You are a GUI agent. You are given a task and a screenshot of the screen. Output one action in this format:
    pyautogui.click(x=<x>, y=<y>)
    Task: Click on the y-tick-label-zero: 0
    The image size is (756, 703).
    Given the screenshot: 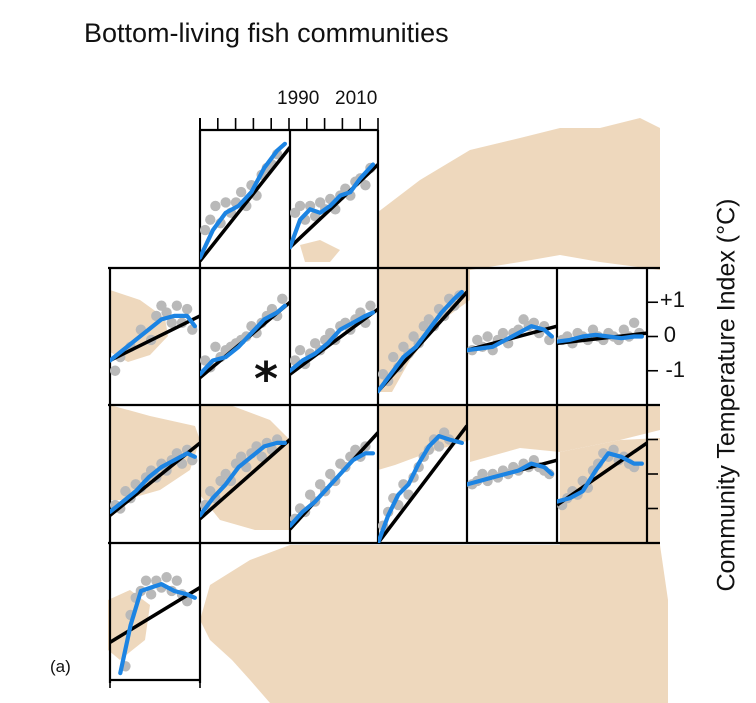 What is the action you would take?
    pyautogui.click(x=669, y=334)
    